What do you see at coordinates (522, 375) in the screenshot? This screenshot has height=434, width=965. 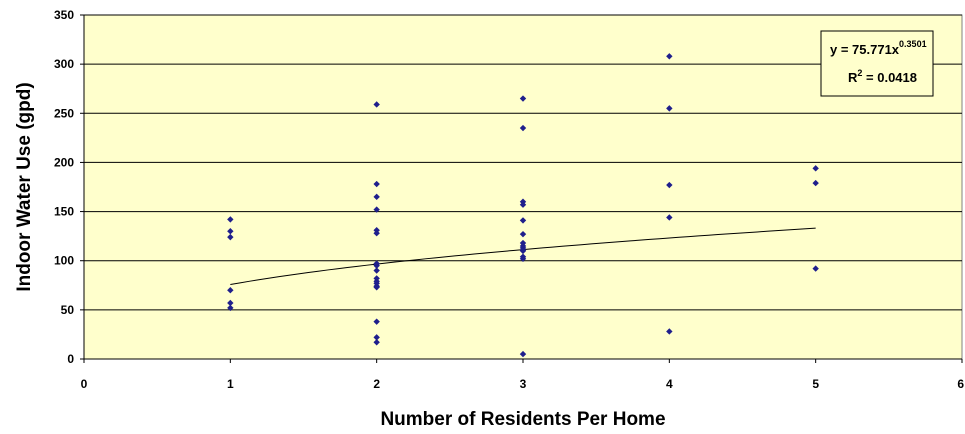 I see `x-axis-ticks: 0 1 2 3 4 5 6` at bounding box center [522, 375].